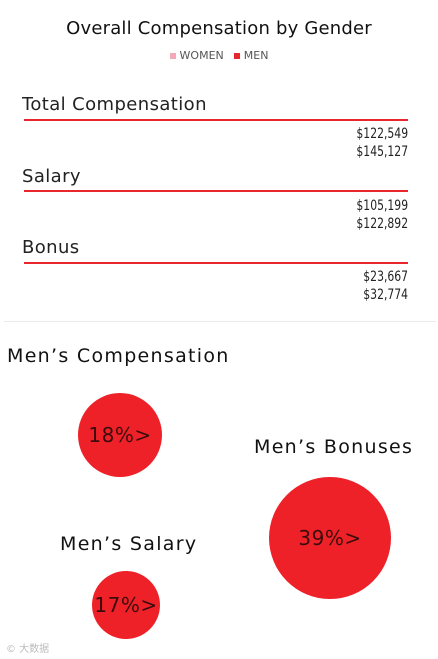  Describe the element at coordinates (114, 104) in the screenshot. I see `category-label-total-compensation: Total Compensation` at that location.